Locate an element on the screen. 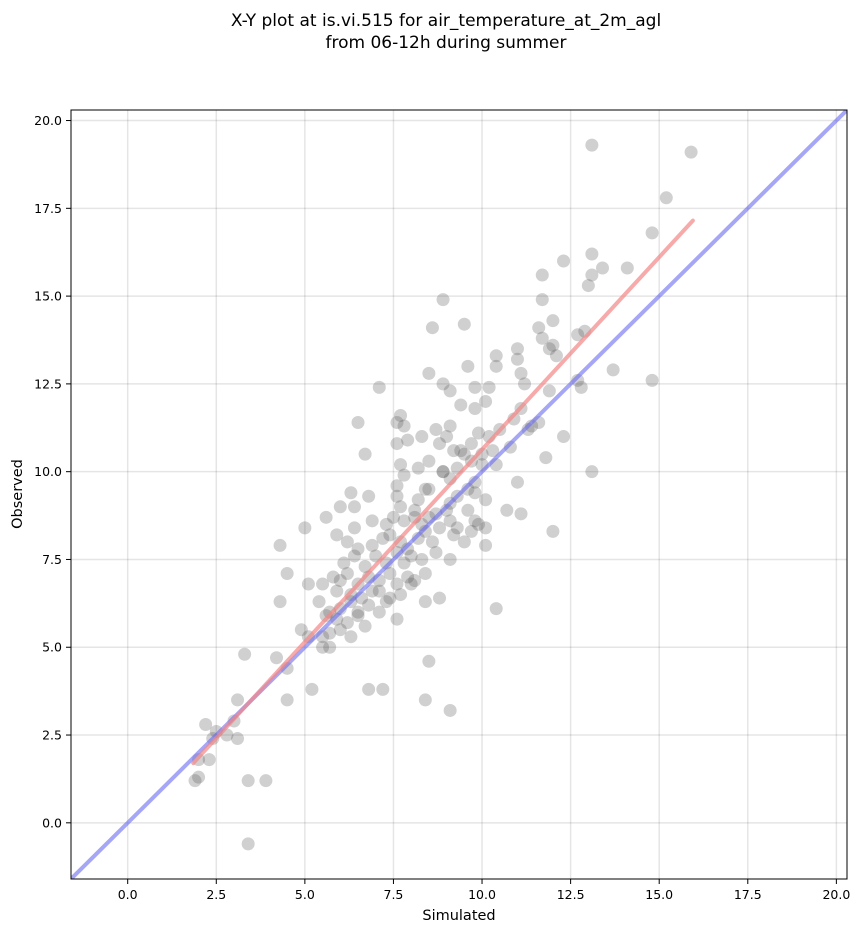  x-tick-label: 5.0 is located at coordinates (305, 894).